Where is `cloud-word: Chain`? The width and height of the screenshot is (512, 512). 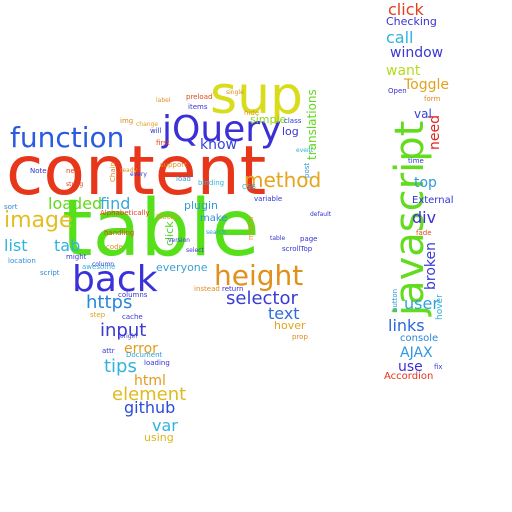
cloud-word: Chain is located at coordinates (113, 172).